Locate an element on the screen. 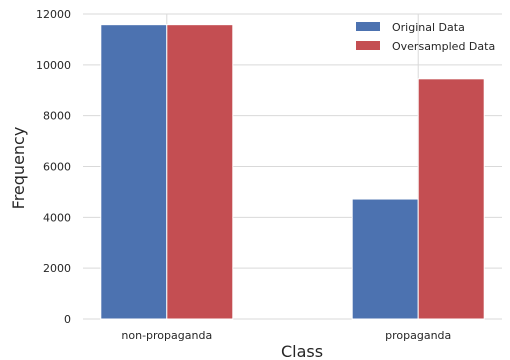  legend-label: Oversampled Data is located at coordinates (443, 46).